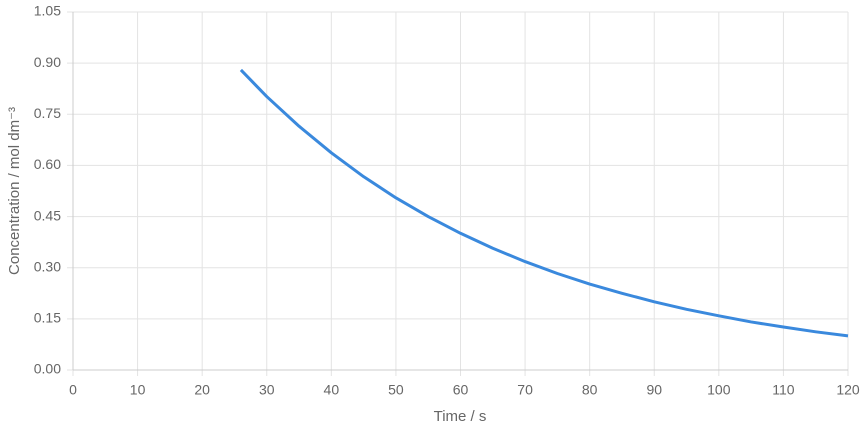 The image size is (864, 432). Describe the element at coordinates (47, 266) in the screenshot. I see `y-tick-label: 0.30` at that location.